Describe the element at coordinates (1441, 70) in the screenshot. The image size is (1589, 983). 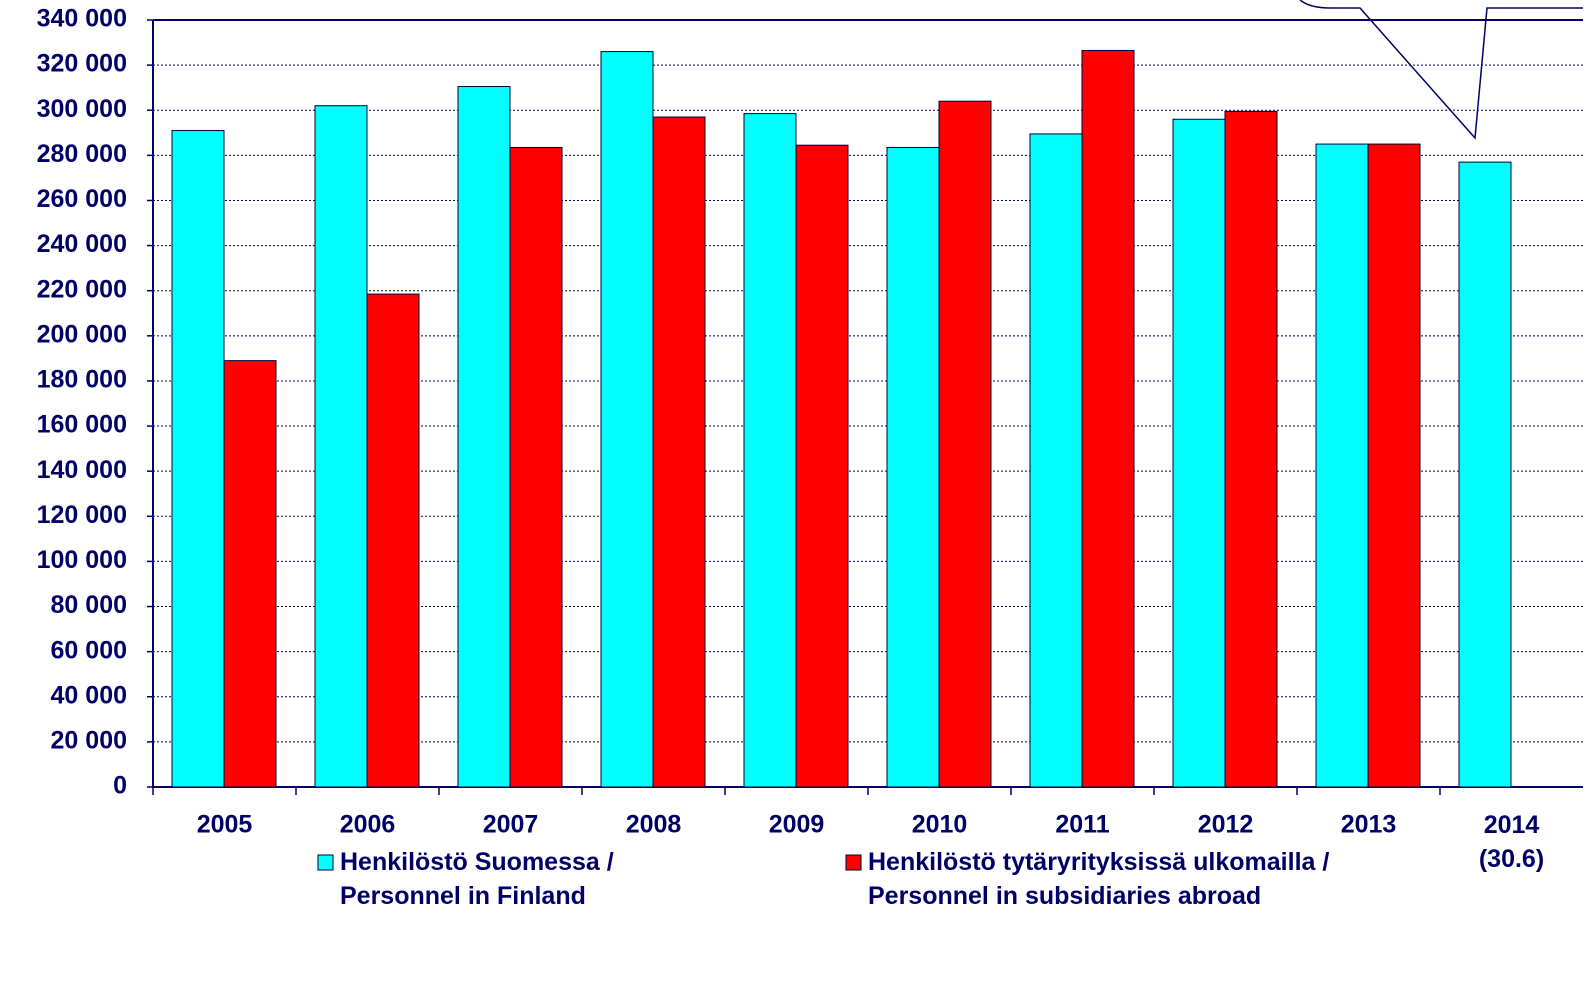
I see `callout` at that location.